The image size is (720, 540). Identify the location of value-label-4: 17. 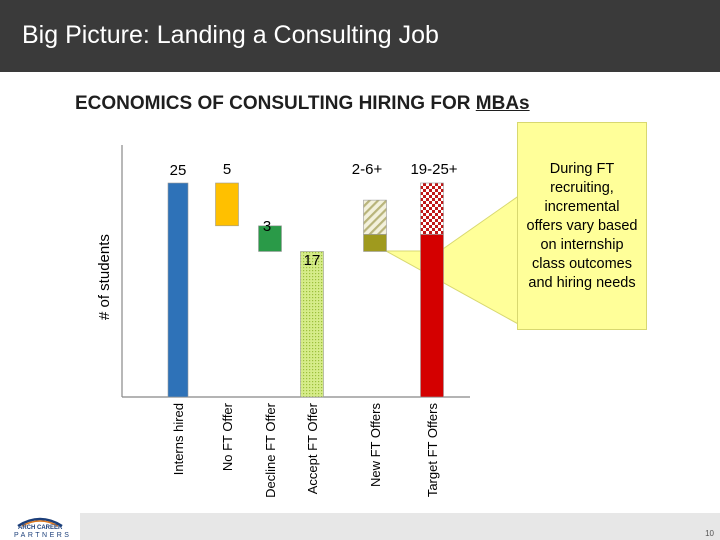
(312, 260).